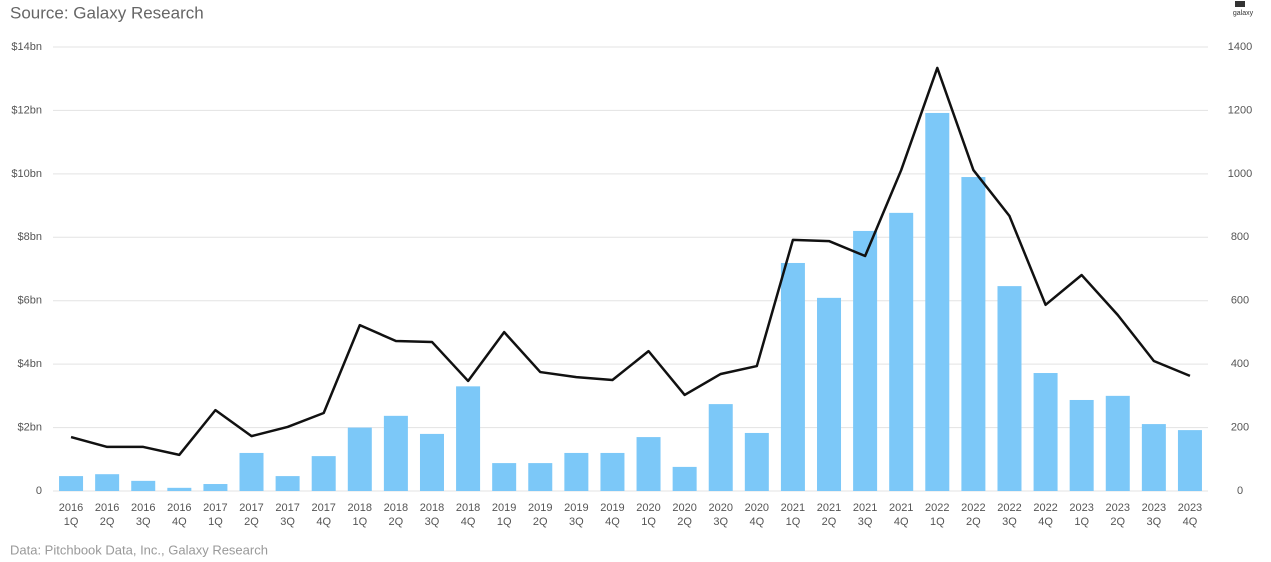  Describe the element at coordinates (30, 237) in the screenshot. I see `y-tick-label: $8bn` at that location.